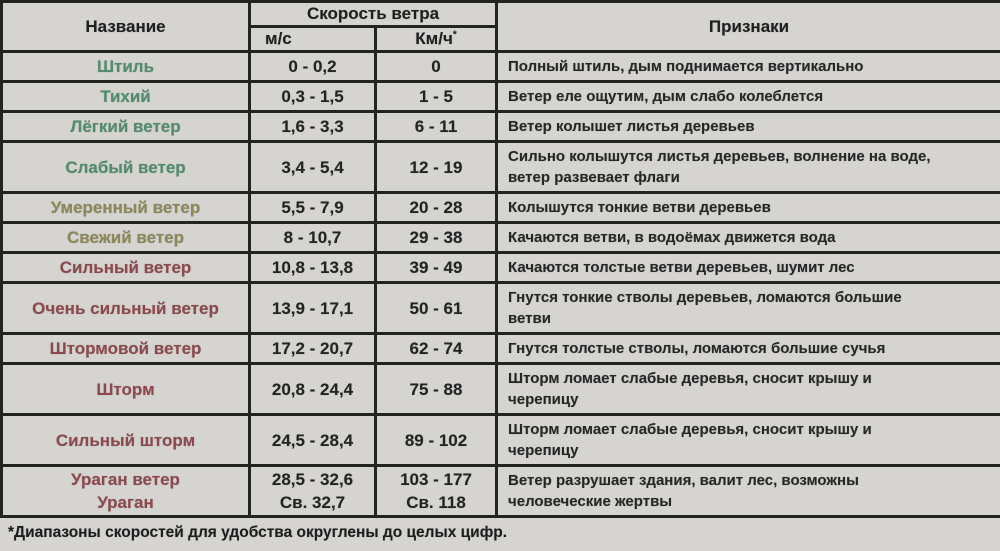 This screenshot has width=1000, height=551. I want to click on speed-kmh-cell: 89 - 102, so click(436, 440).